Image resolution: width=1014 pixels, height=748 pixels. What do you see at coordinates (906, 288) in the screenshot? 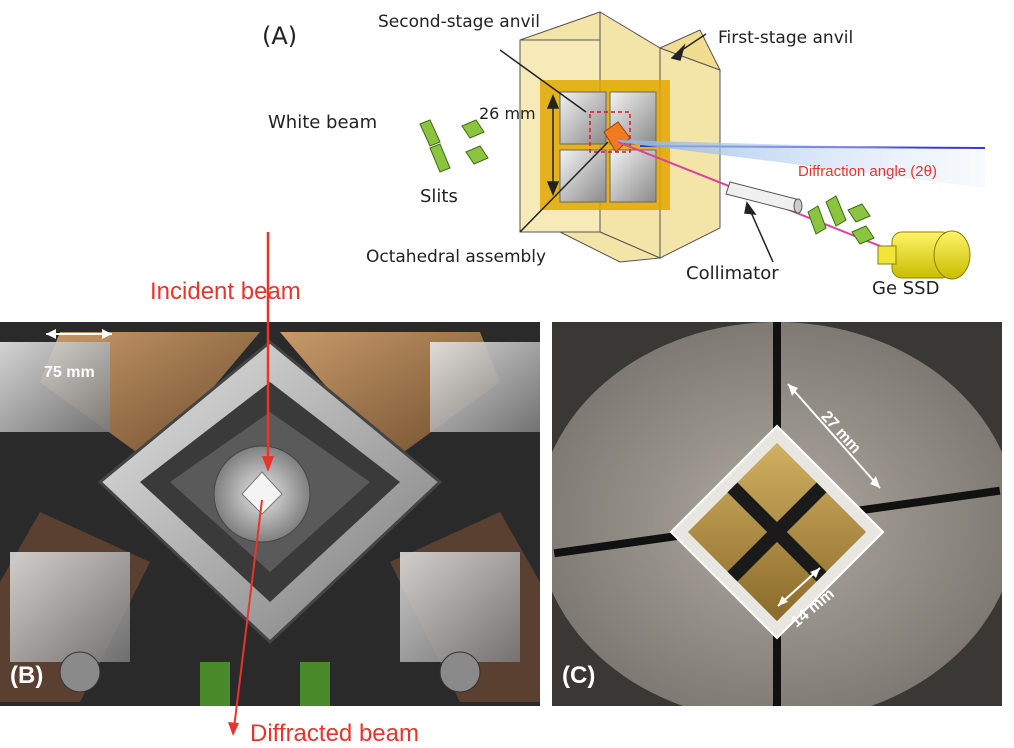
I see `ge-ssd-label: Ge SSD` at bounding box center [906, 288].